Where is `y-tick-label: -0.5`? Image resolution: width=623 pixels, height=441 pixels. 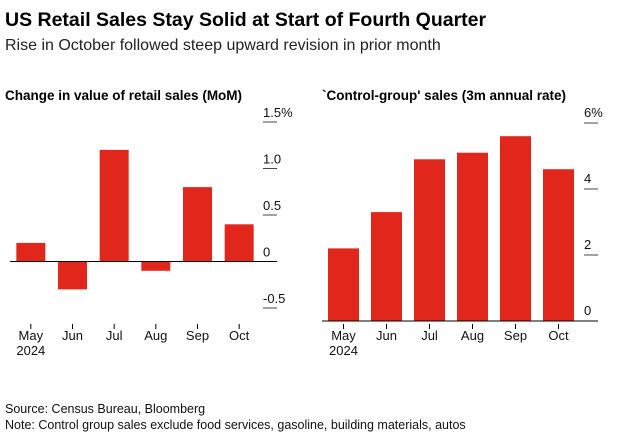 y-tick-label: -0.5 is located at coordinates (274, 298).